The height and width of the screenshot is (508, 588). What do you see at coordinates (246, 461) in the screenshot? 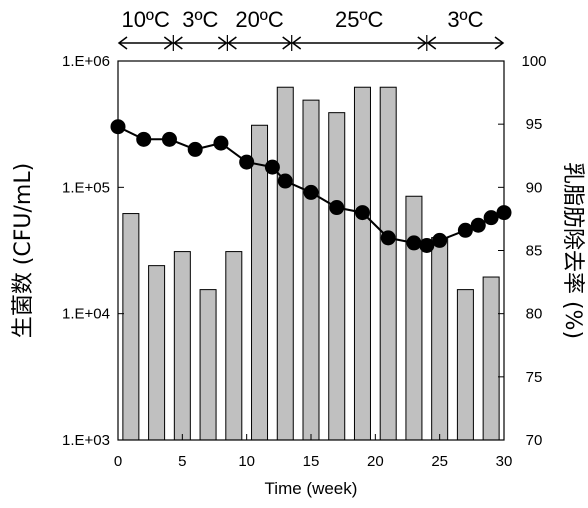
I see `x-tick-label: 10` at bounding box center [246, 461].